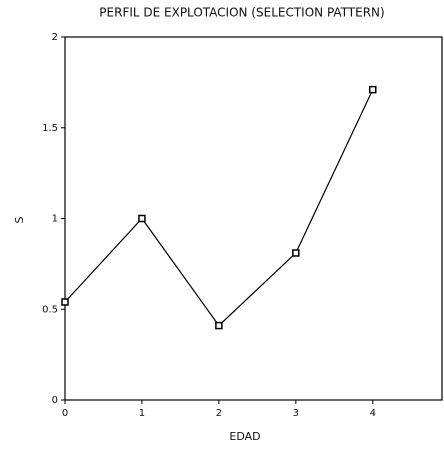  I want to click on y-tick-label: 0, so click(55, 400).